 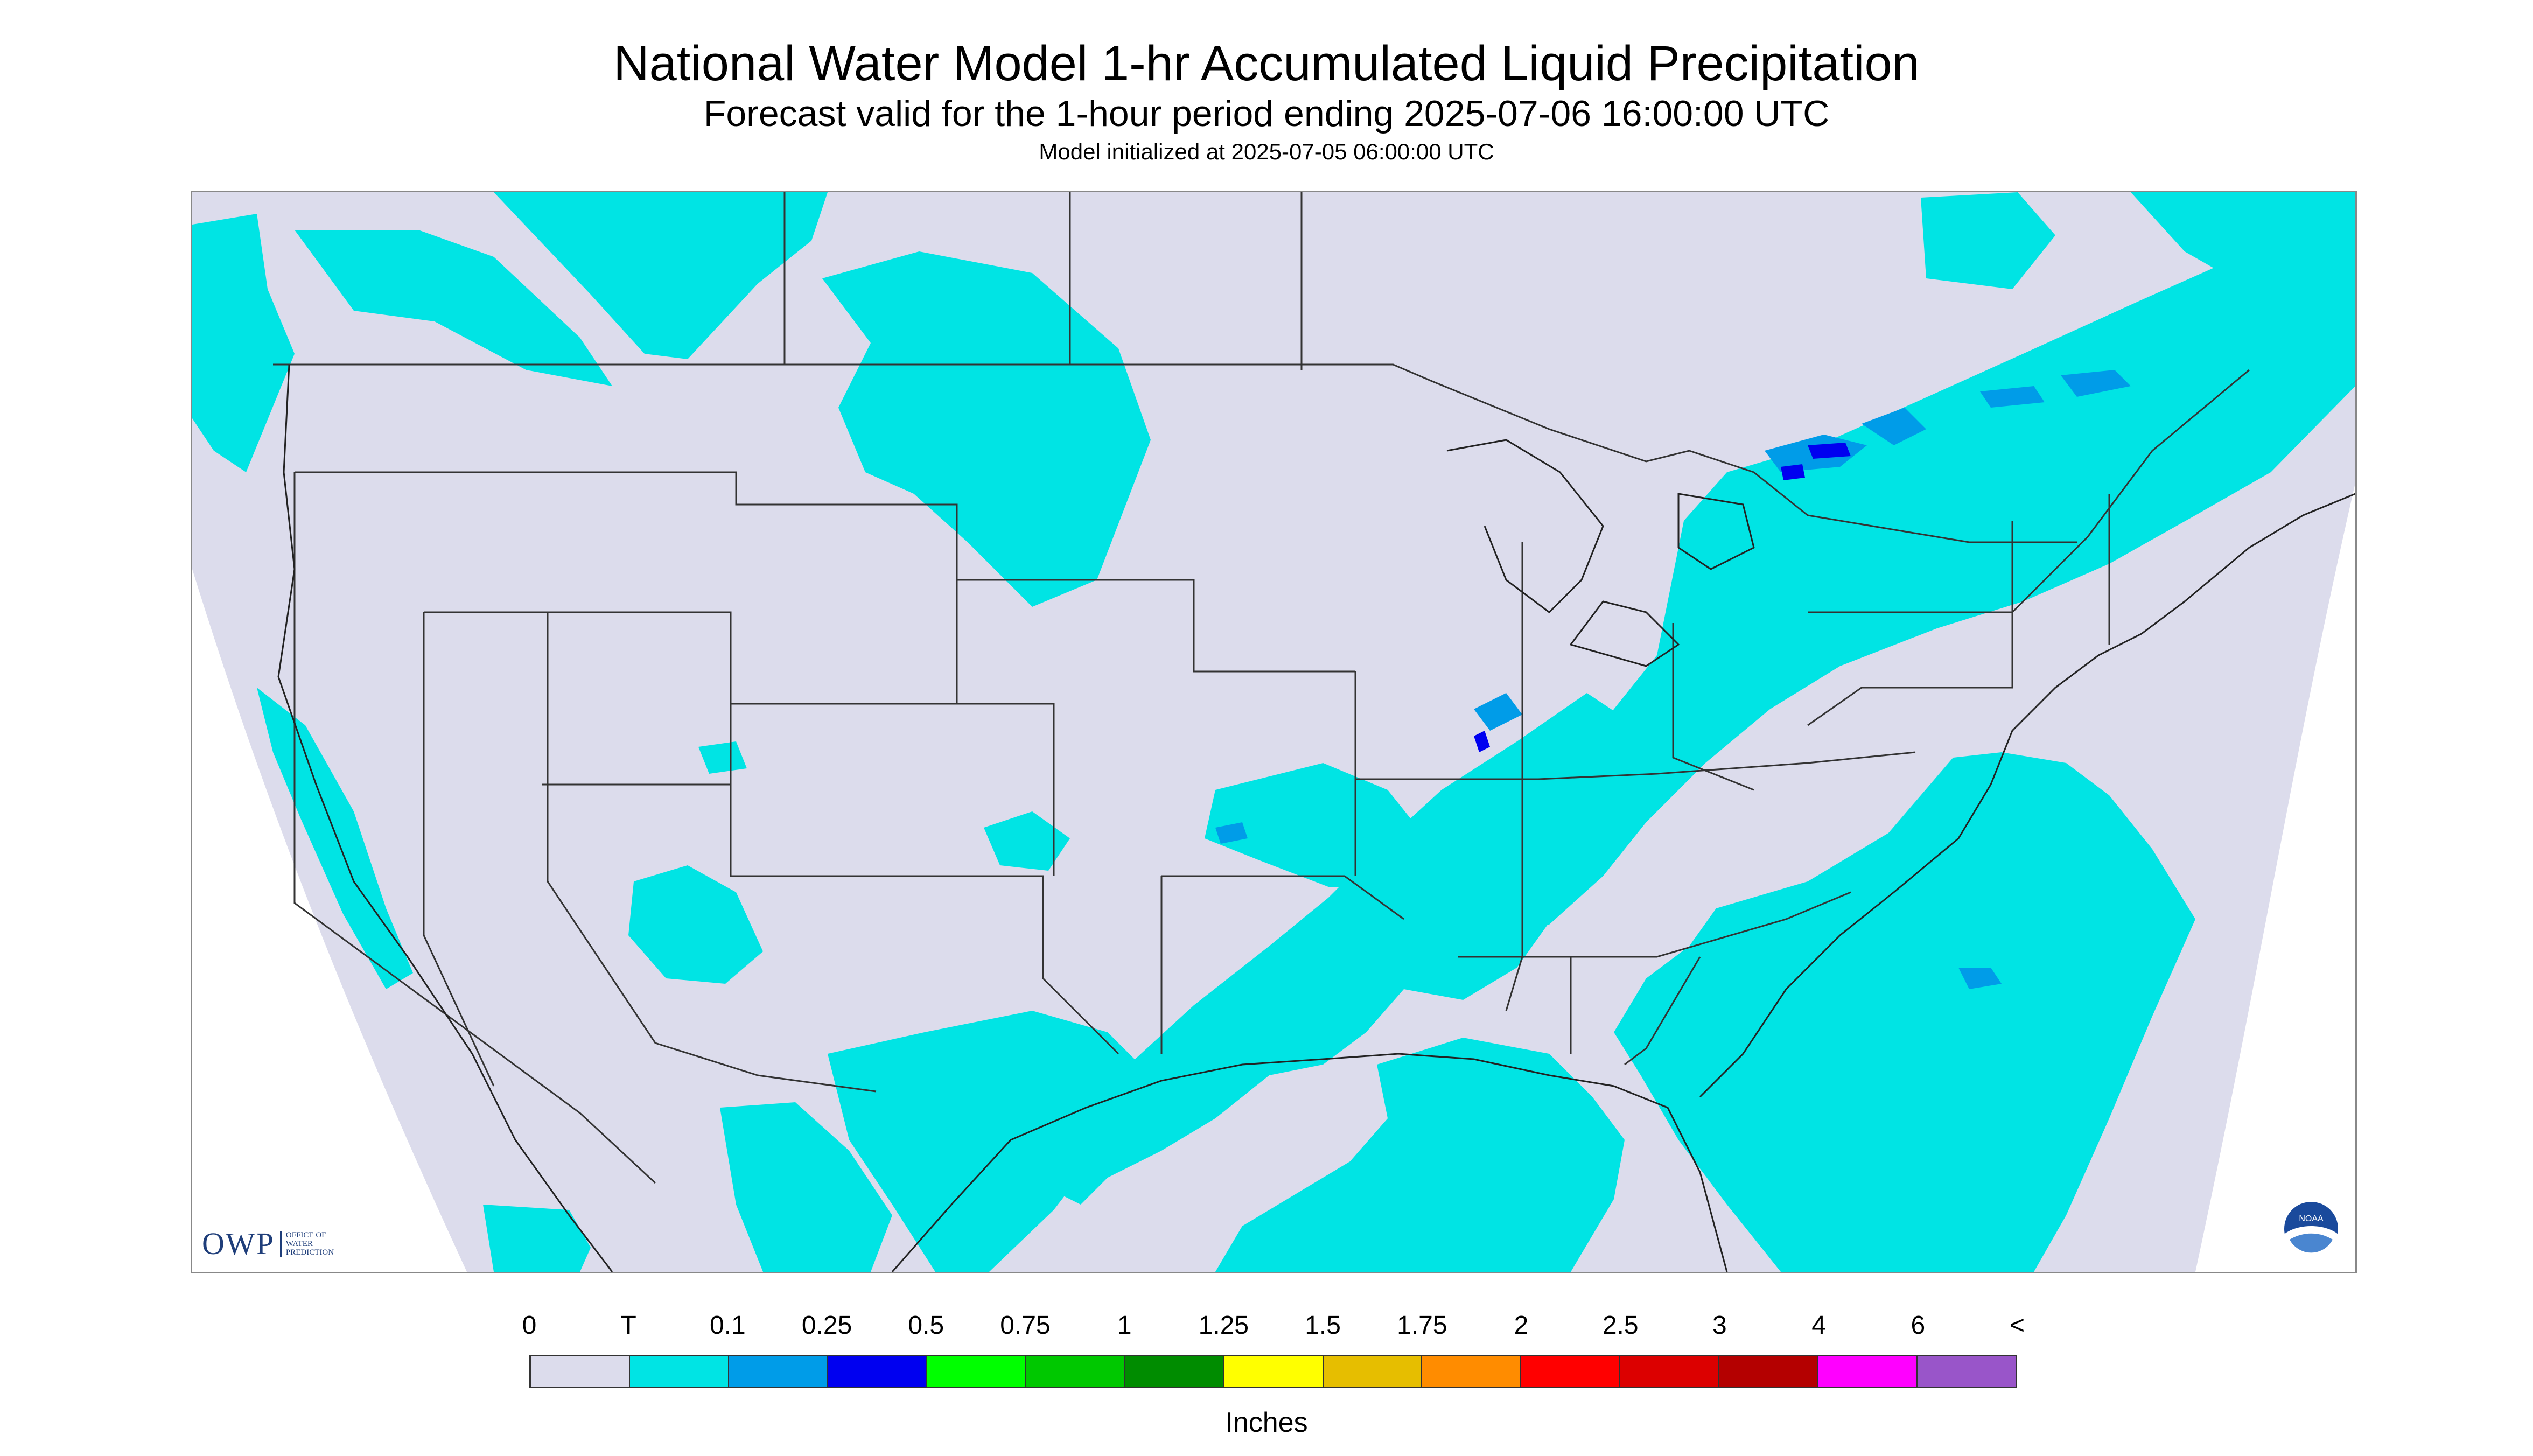 What do you see at coordinates (2017, 1325) in the screenshot?
I see `legend-tick-label: <` at bounding box center [2017, 1325].